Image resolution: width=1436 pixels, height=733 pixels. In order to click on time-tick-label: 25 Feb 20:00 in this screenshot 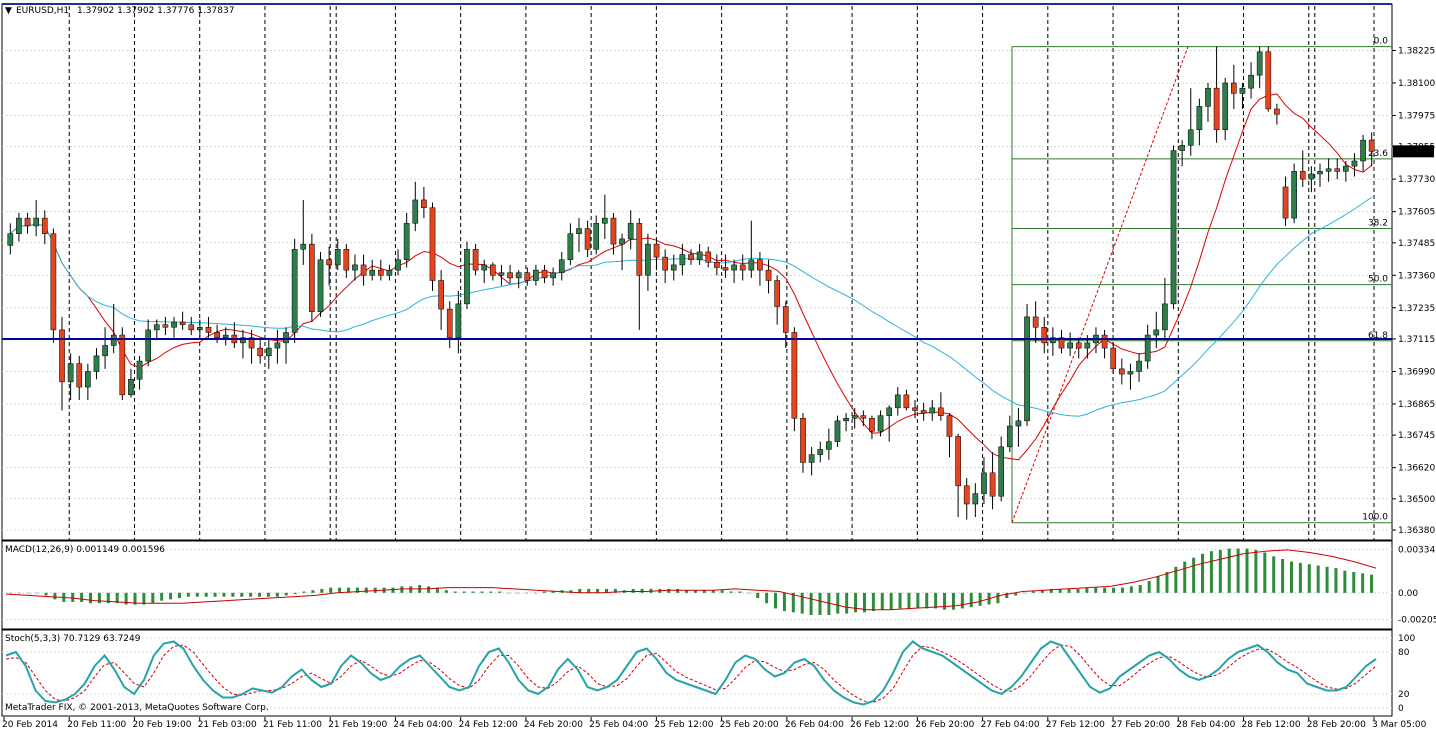, I will do `click(749, 725)`.